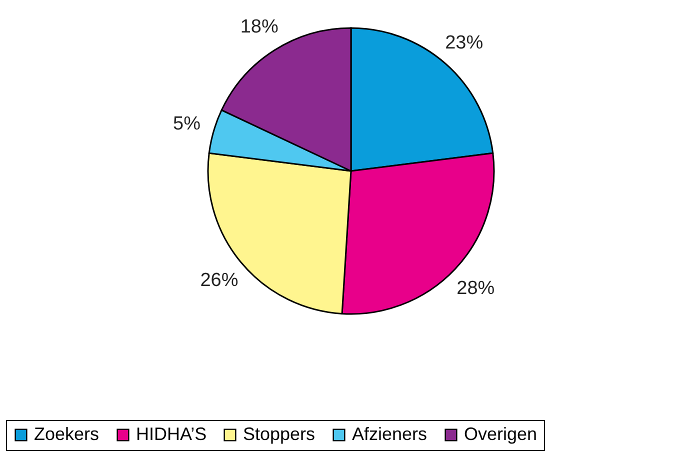 This screenshot has height=460, width=678. Describe the element at coordinates (279, 434) in the screenshot. I see `legend-label: Stoppers` at that location.